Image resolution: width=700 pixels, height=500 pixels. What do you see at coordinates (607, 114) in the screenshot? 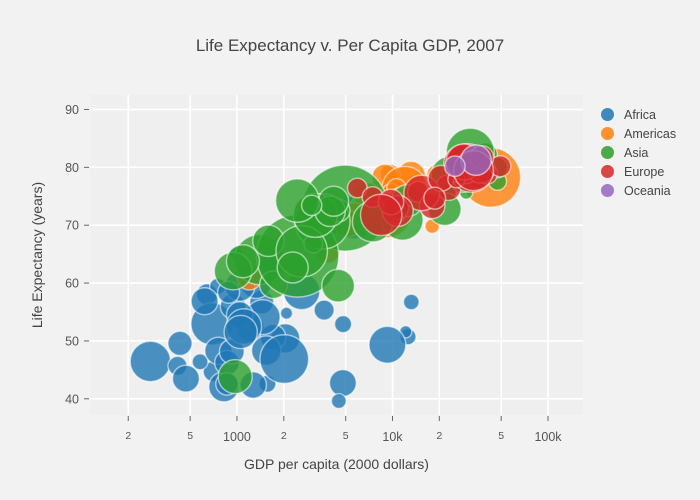
I see `legend-swatch-africa` at bounding box center [607, 114].